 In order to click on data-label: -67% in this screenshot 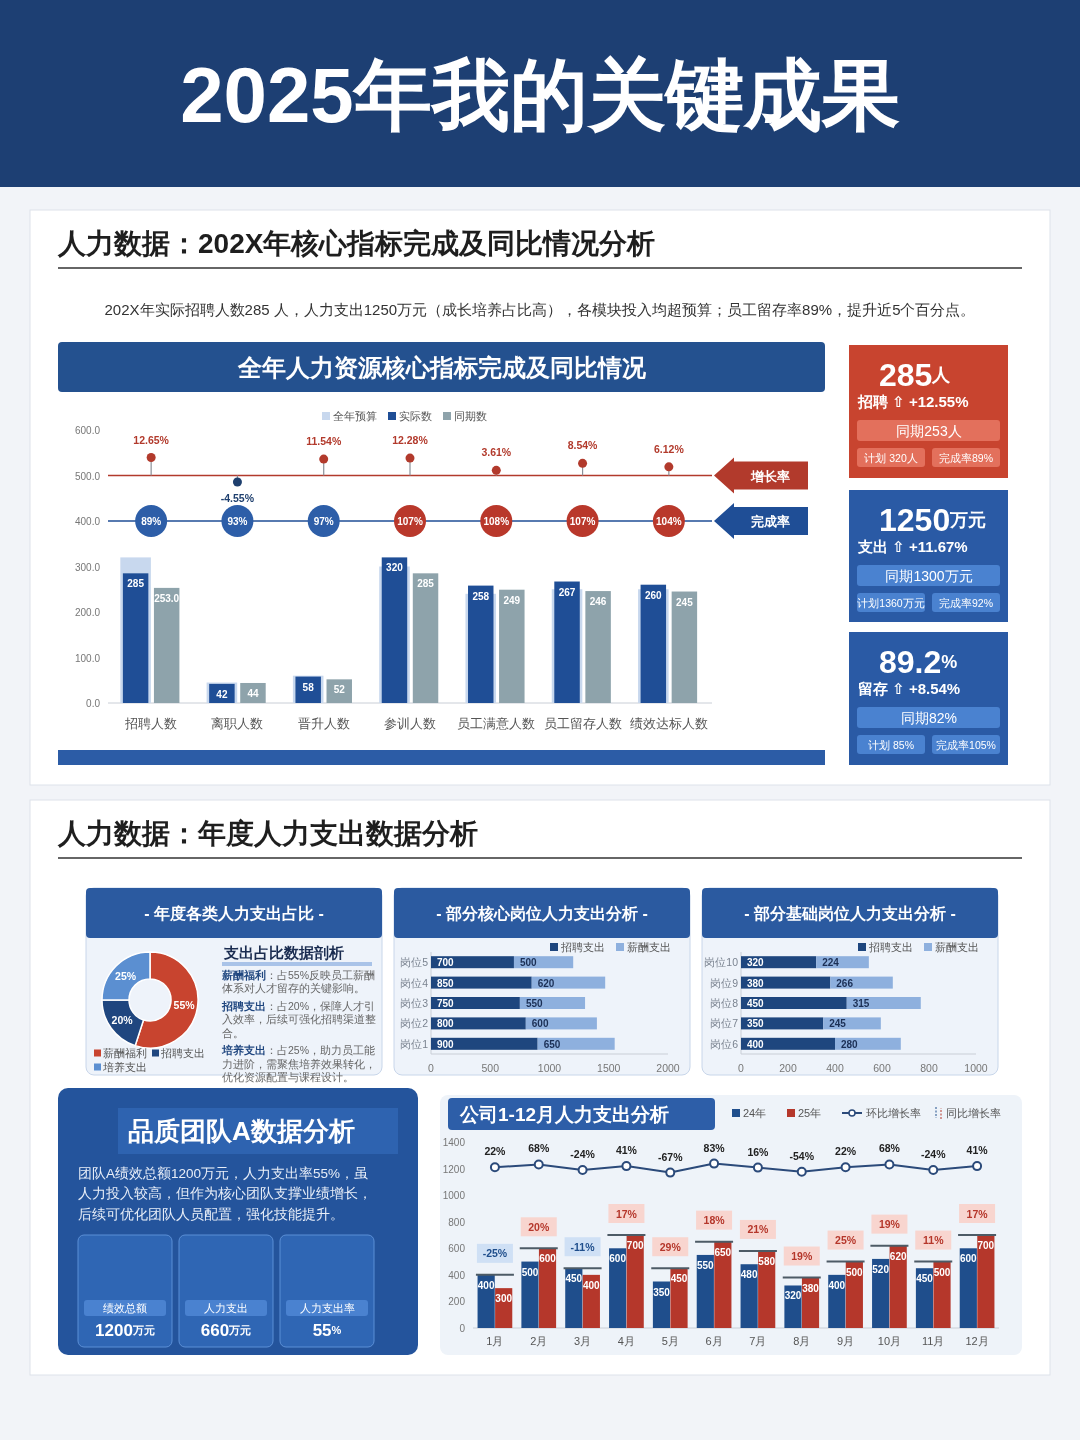, I will do `click(670, 1156)`.